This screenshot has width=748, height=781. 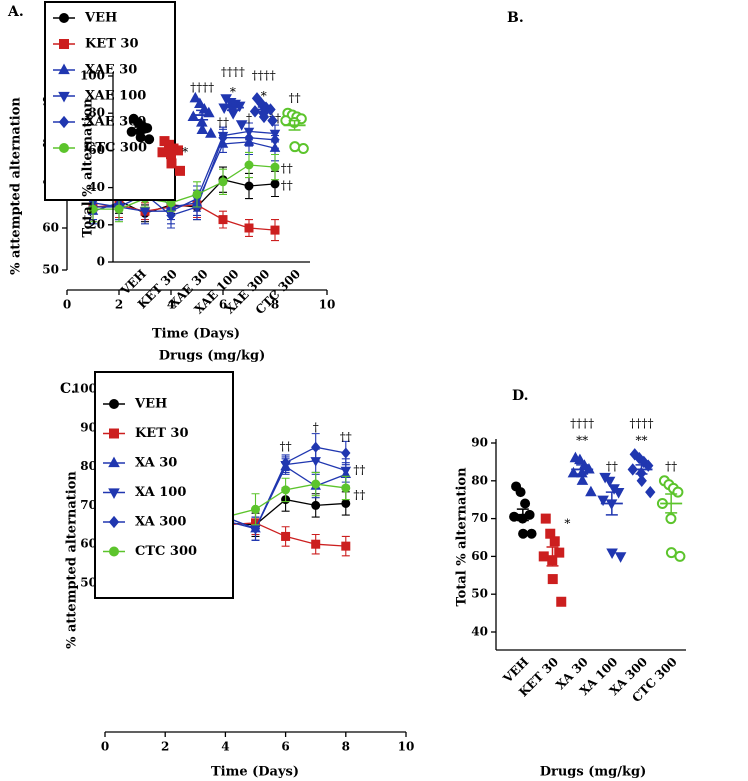 What do you see at coordinates (162, 433) in the screenshot?
I see `legend-label: KET 30` at bounding box center [162, 433].